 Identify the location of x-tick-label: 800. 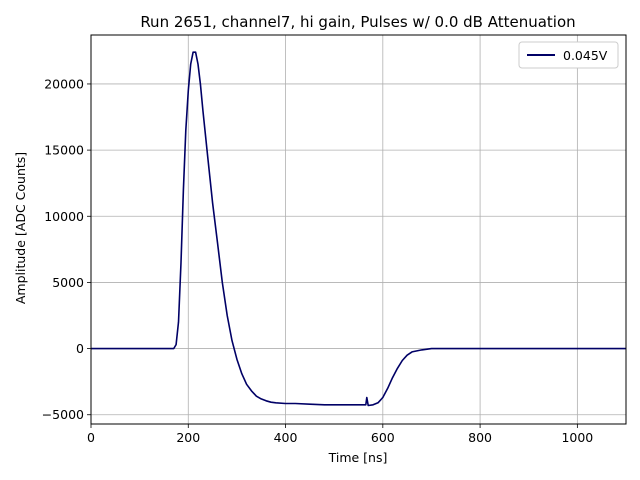
(480, 437).